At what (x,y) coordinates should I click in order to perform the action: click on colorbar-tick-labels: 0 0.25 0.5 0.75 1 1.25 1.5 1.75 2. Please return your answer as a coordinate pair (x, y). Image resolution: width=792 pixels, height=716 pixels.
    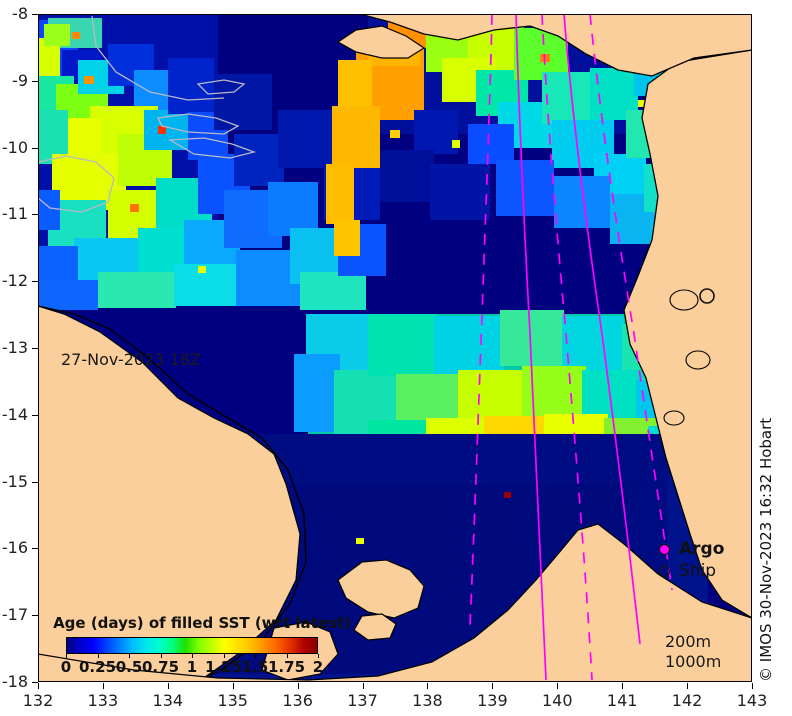
    Looking at the image, I should click on (202, 669).